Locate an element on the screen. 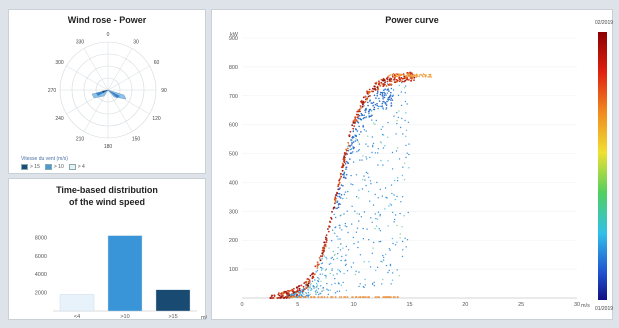 This screenshot has height=328, width=619. distribution-chart: 2000 4000 6000 8000 <4 >10 >15 m/s is located at coordinates (121, 278).